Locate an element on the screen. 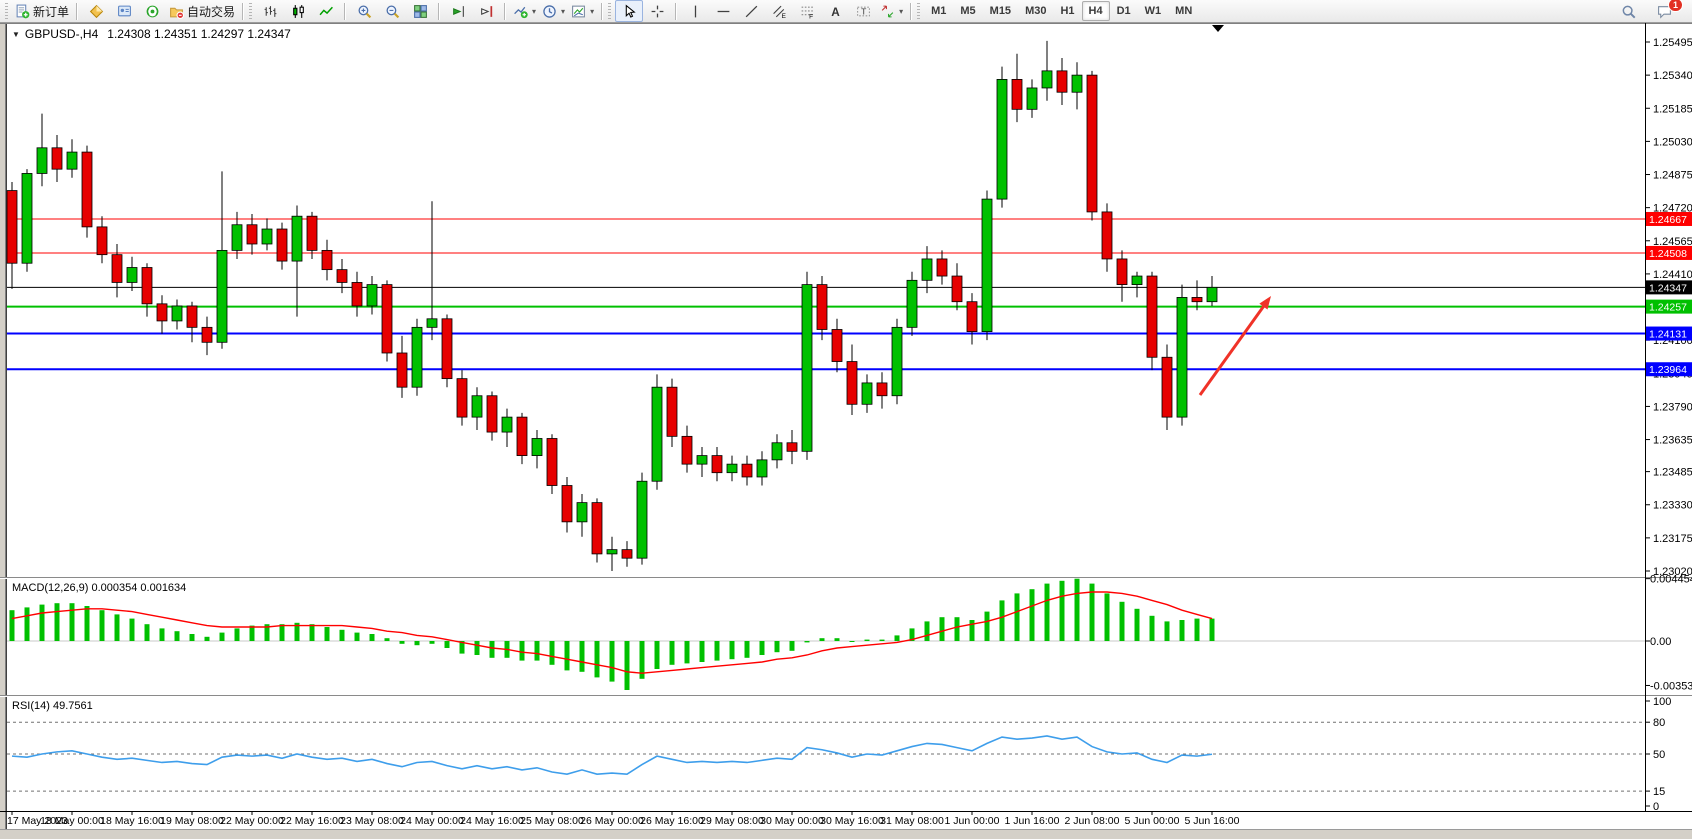 The image size is (1692, 839). rsi-line is located at coordinates (612, 755).